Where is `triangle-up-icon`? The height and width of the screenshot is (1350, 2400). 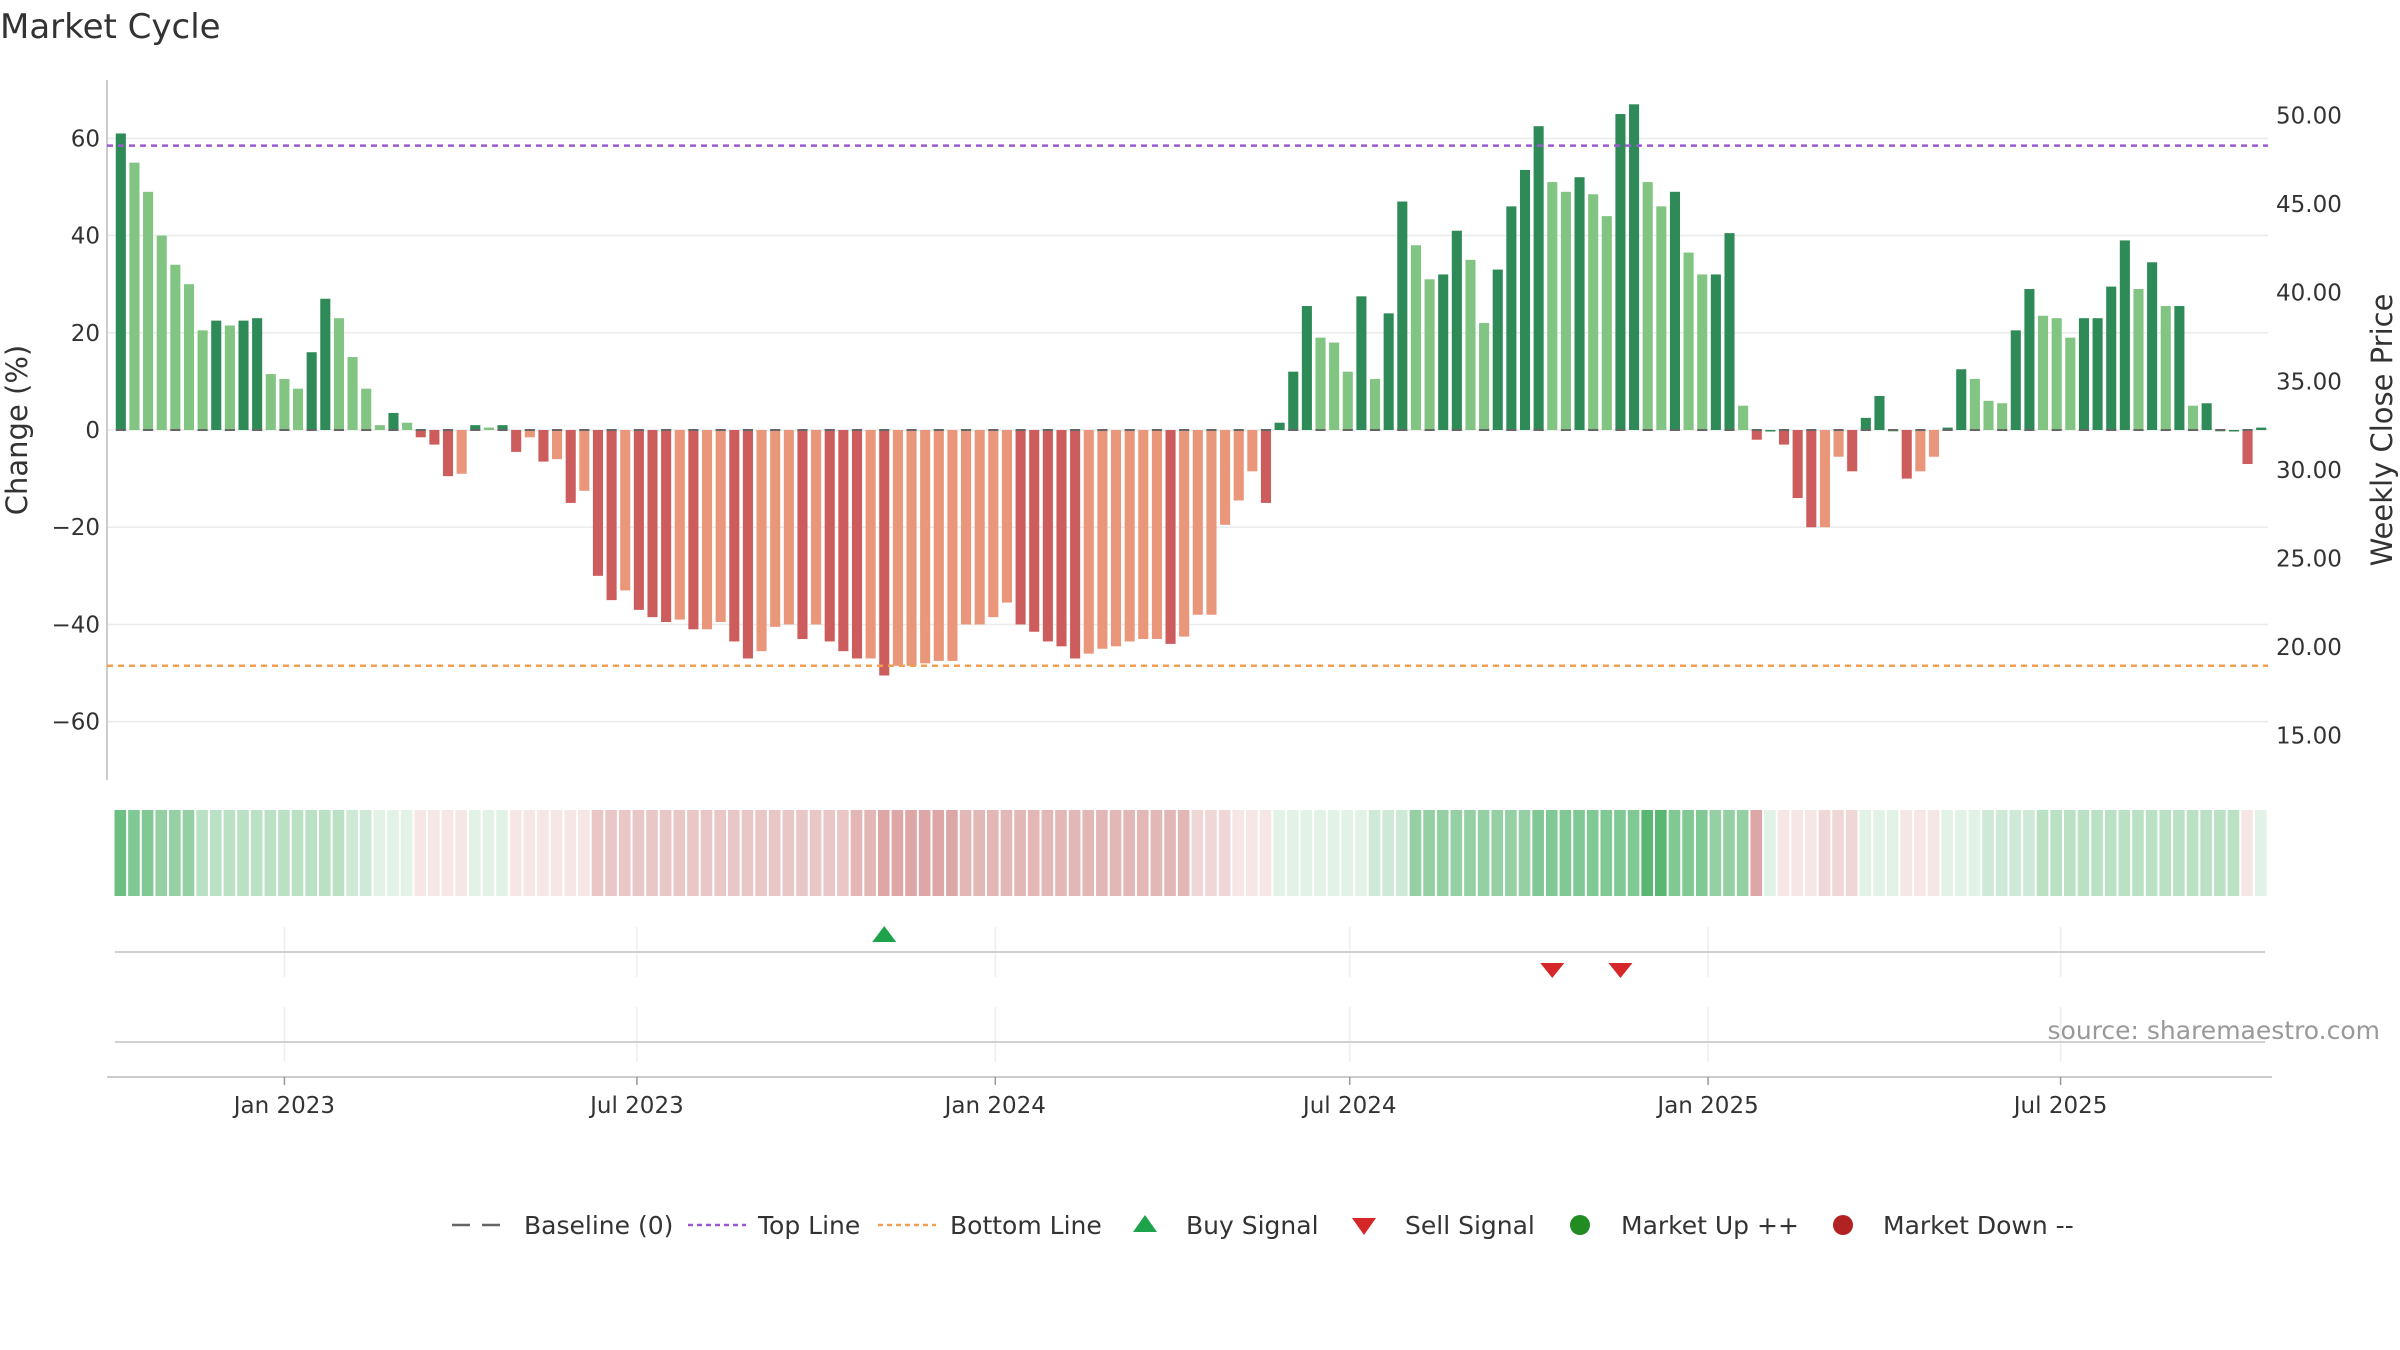 triangle-up-icon is located at coordinates (1145, 1223).